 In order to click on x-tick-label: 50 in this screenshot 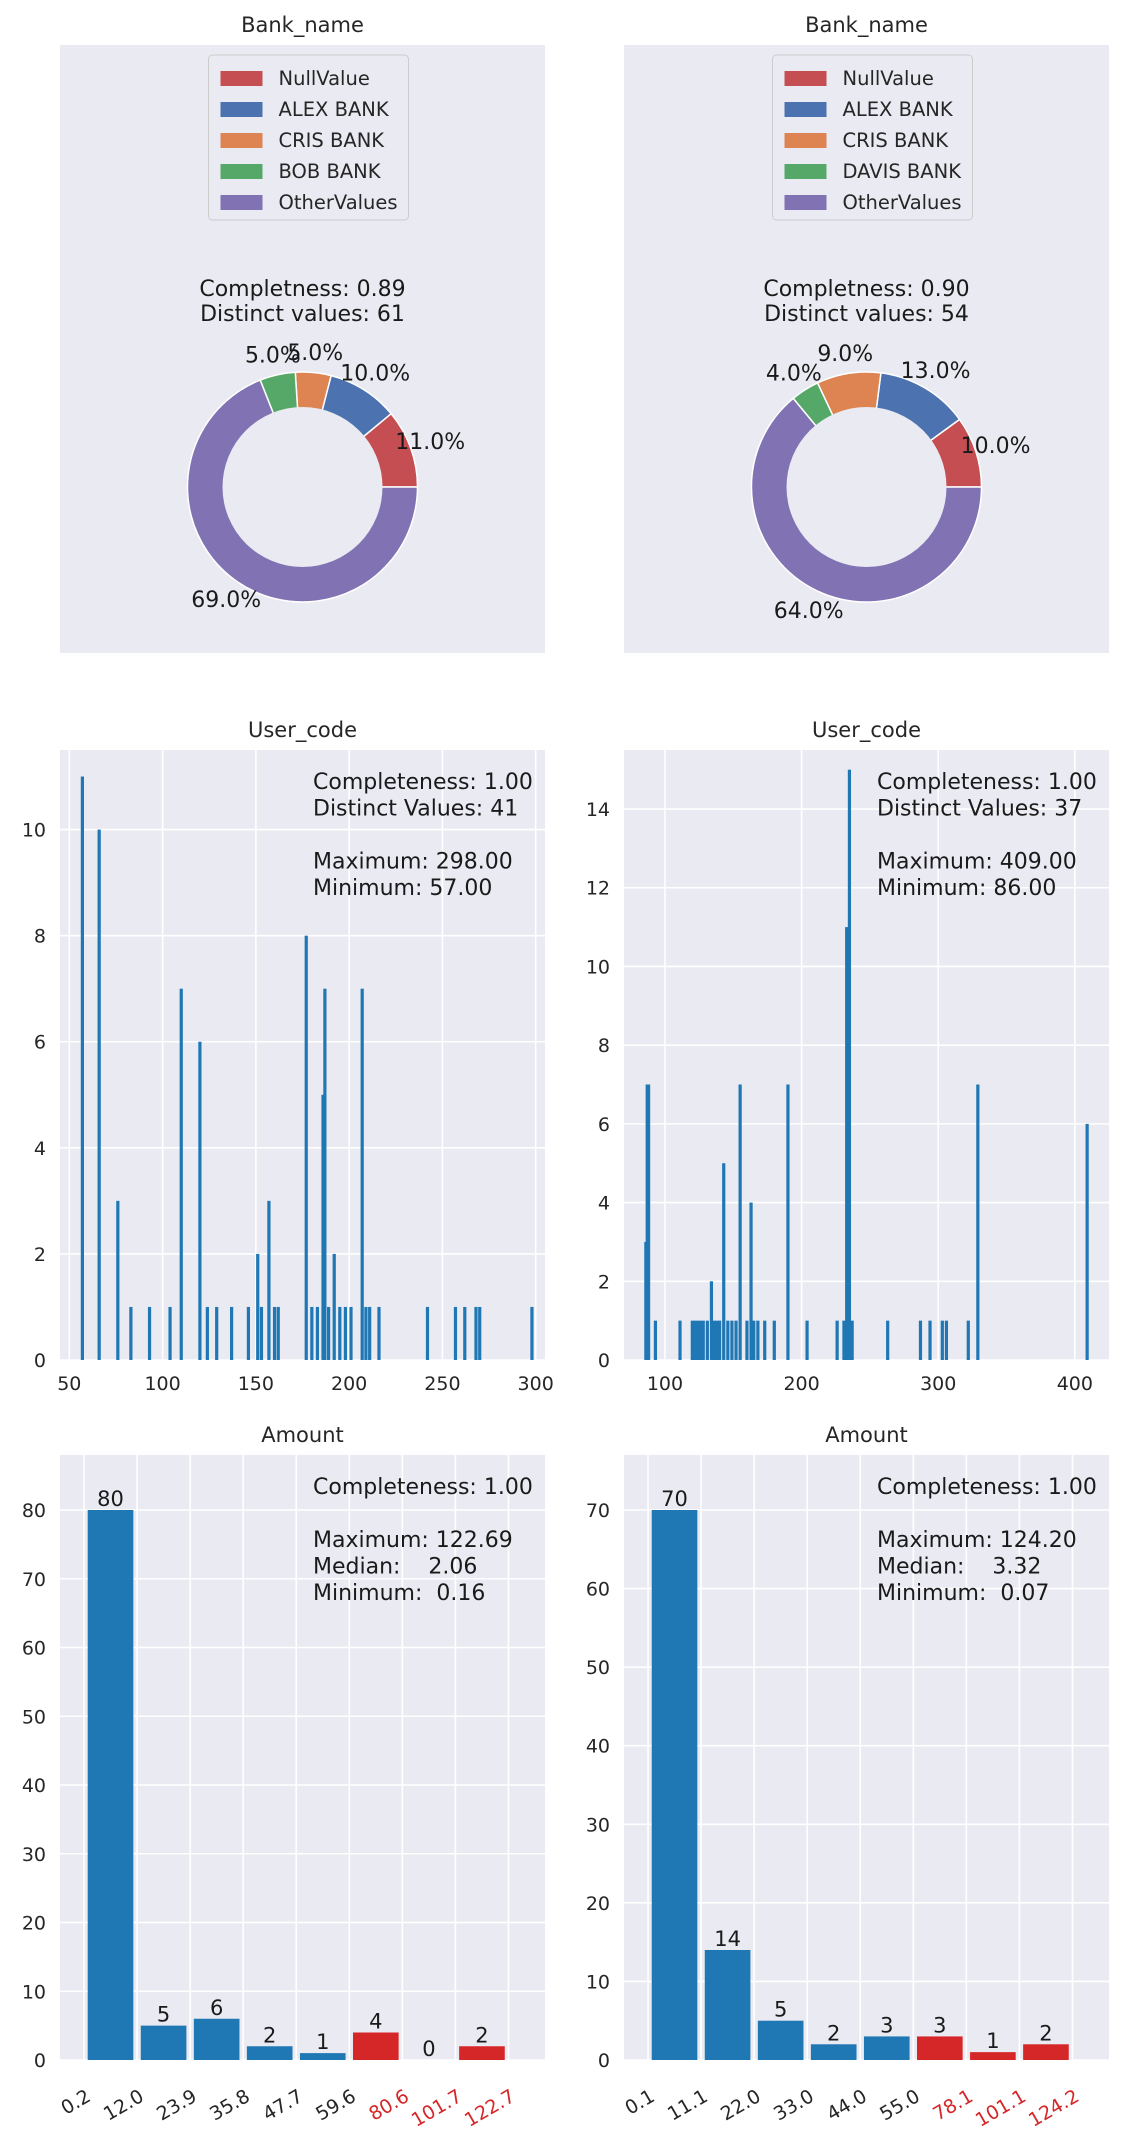, I will do `click(69, 1384)`.